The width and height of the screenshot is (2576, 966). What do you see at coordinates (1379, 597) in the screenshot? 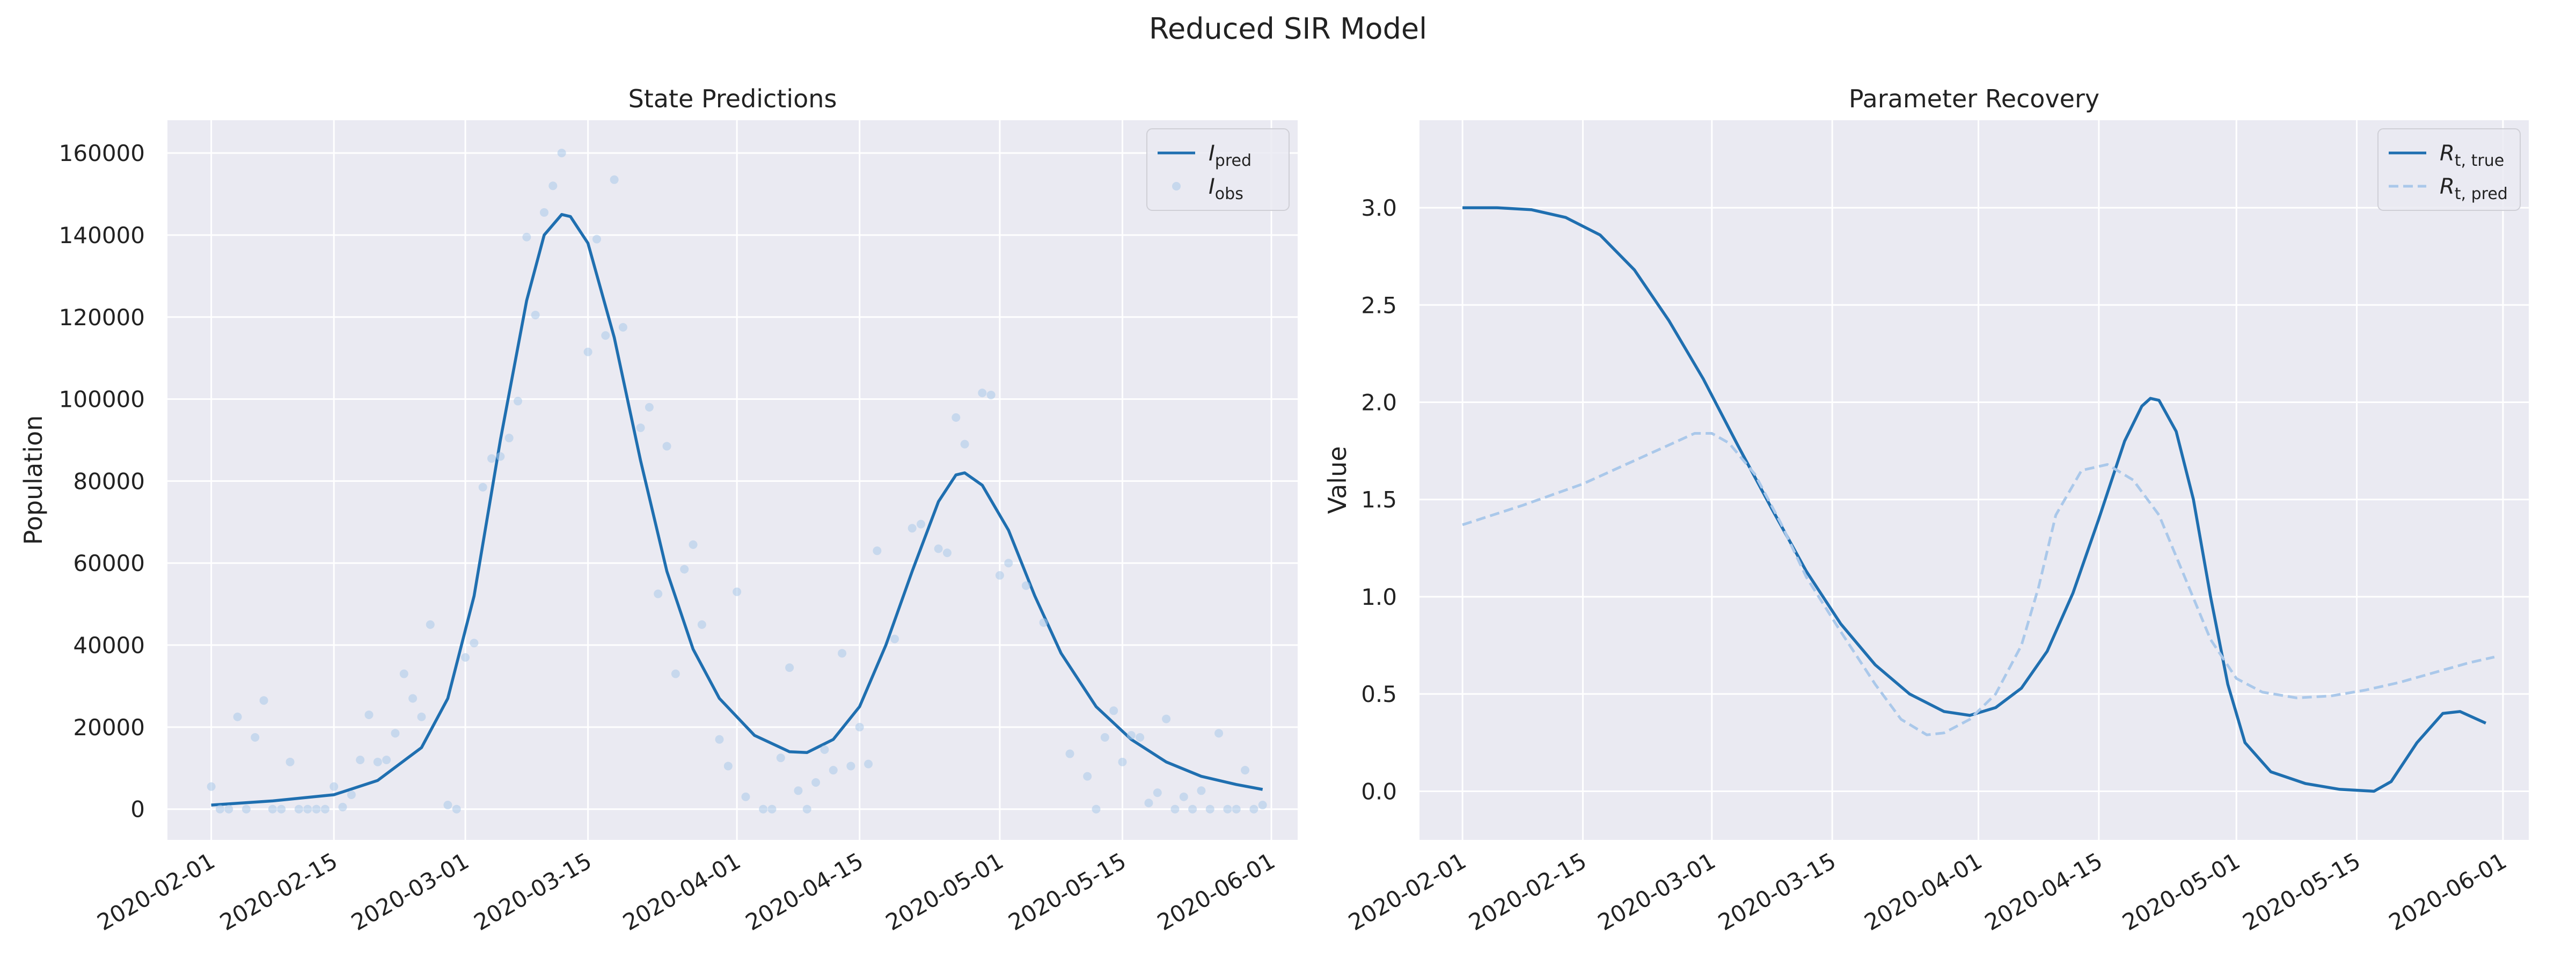
I see `y-tick-label: 1.0` at bounding box center [1379, 597].